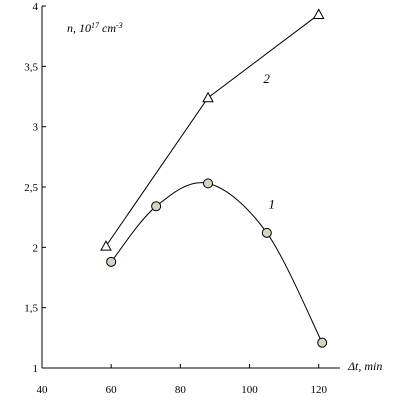  What do you see at coordinates (36, 128) in the screenshot?
I see `y-tick-label: 3` at bounding box center [36, 128].